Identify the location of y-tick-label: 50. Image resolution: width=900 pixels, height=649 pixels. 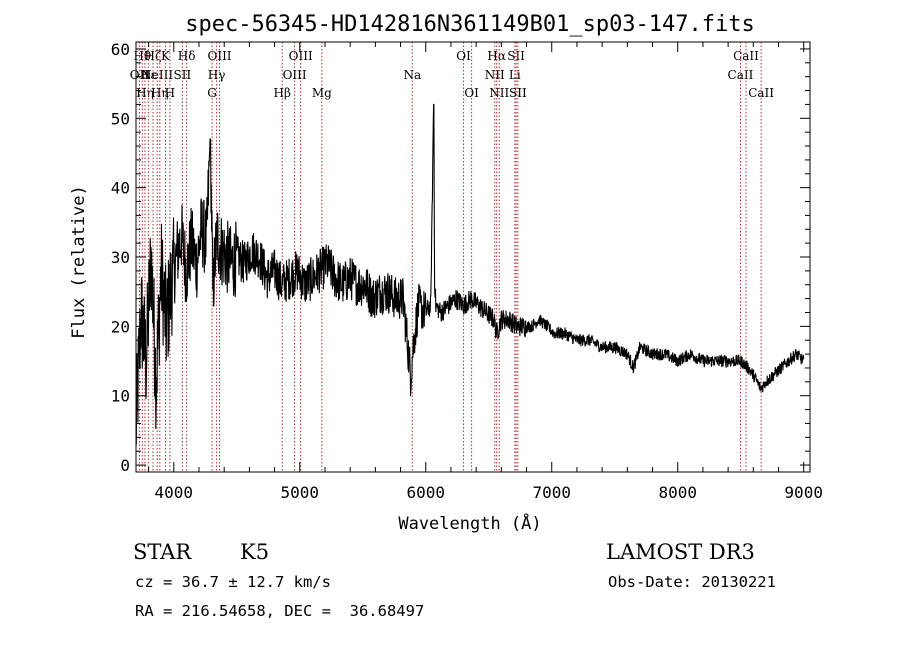
(120, 118).